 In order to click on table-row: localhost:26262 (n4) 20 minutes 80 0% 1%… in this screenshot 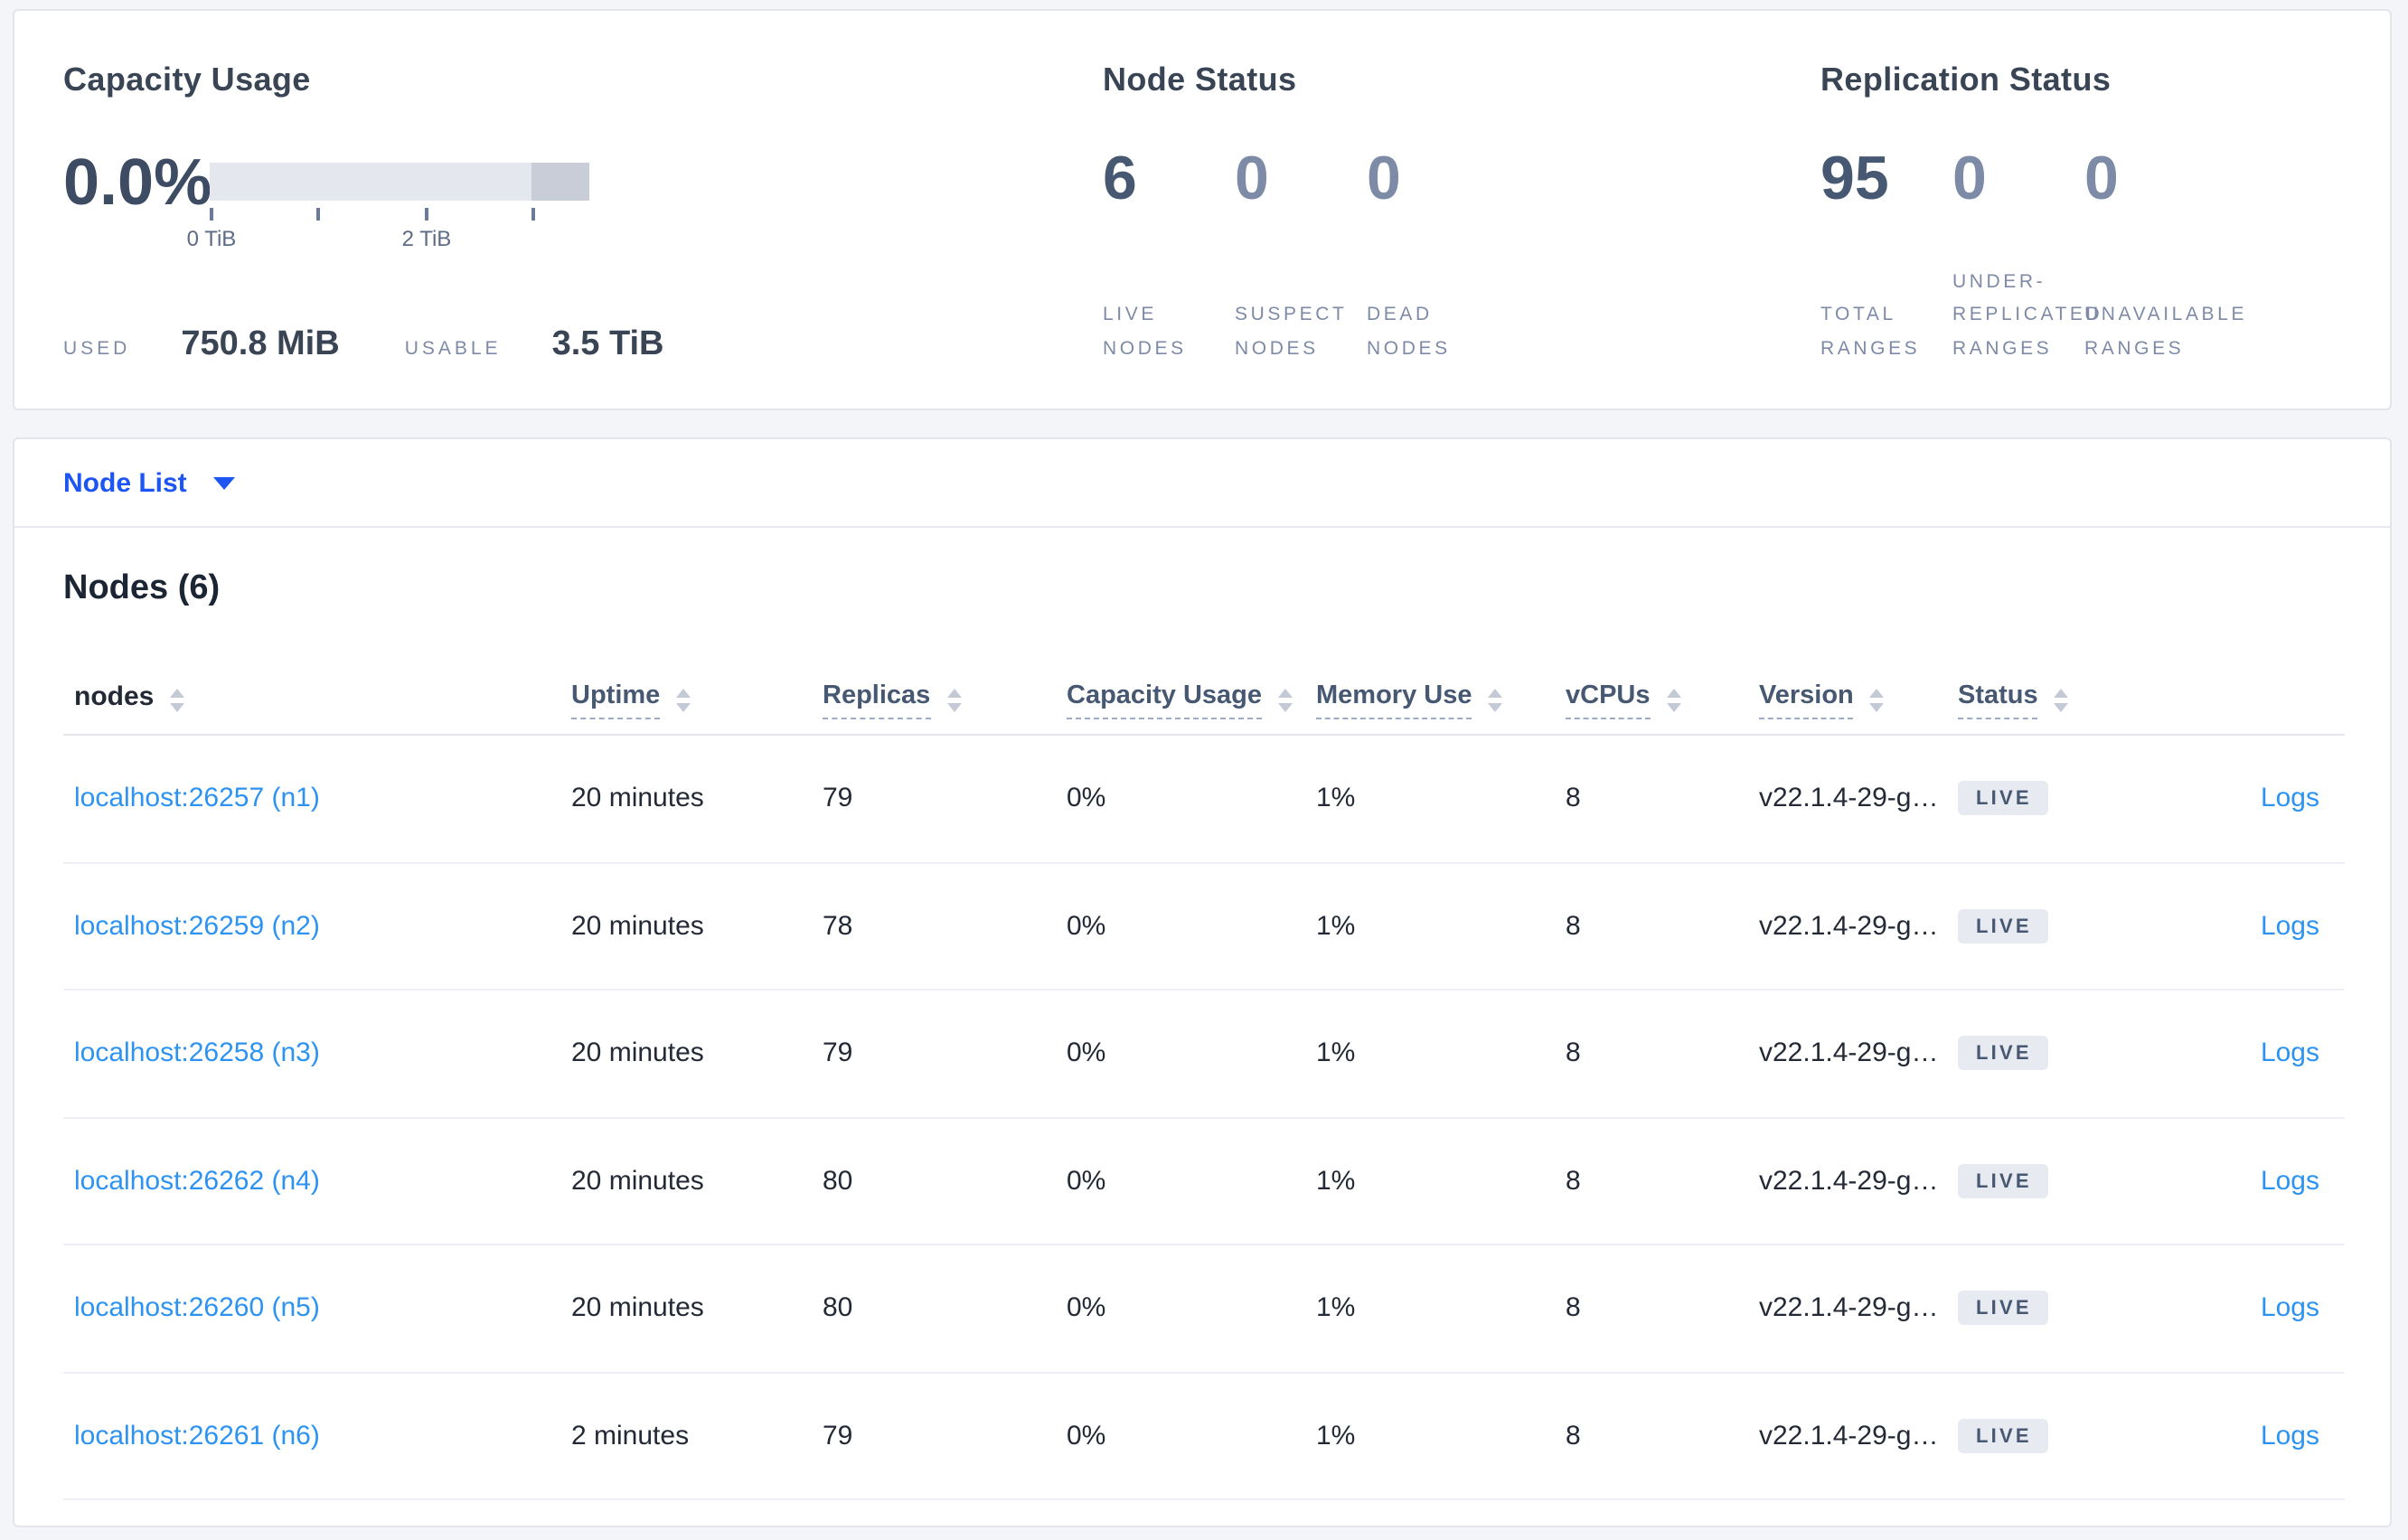, I will do `click(1204, 1181)`.